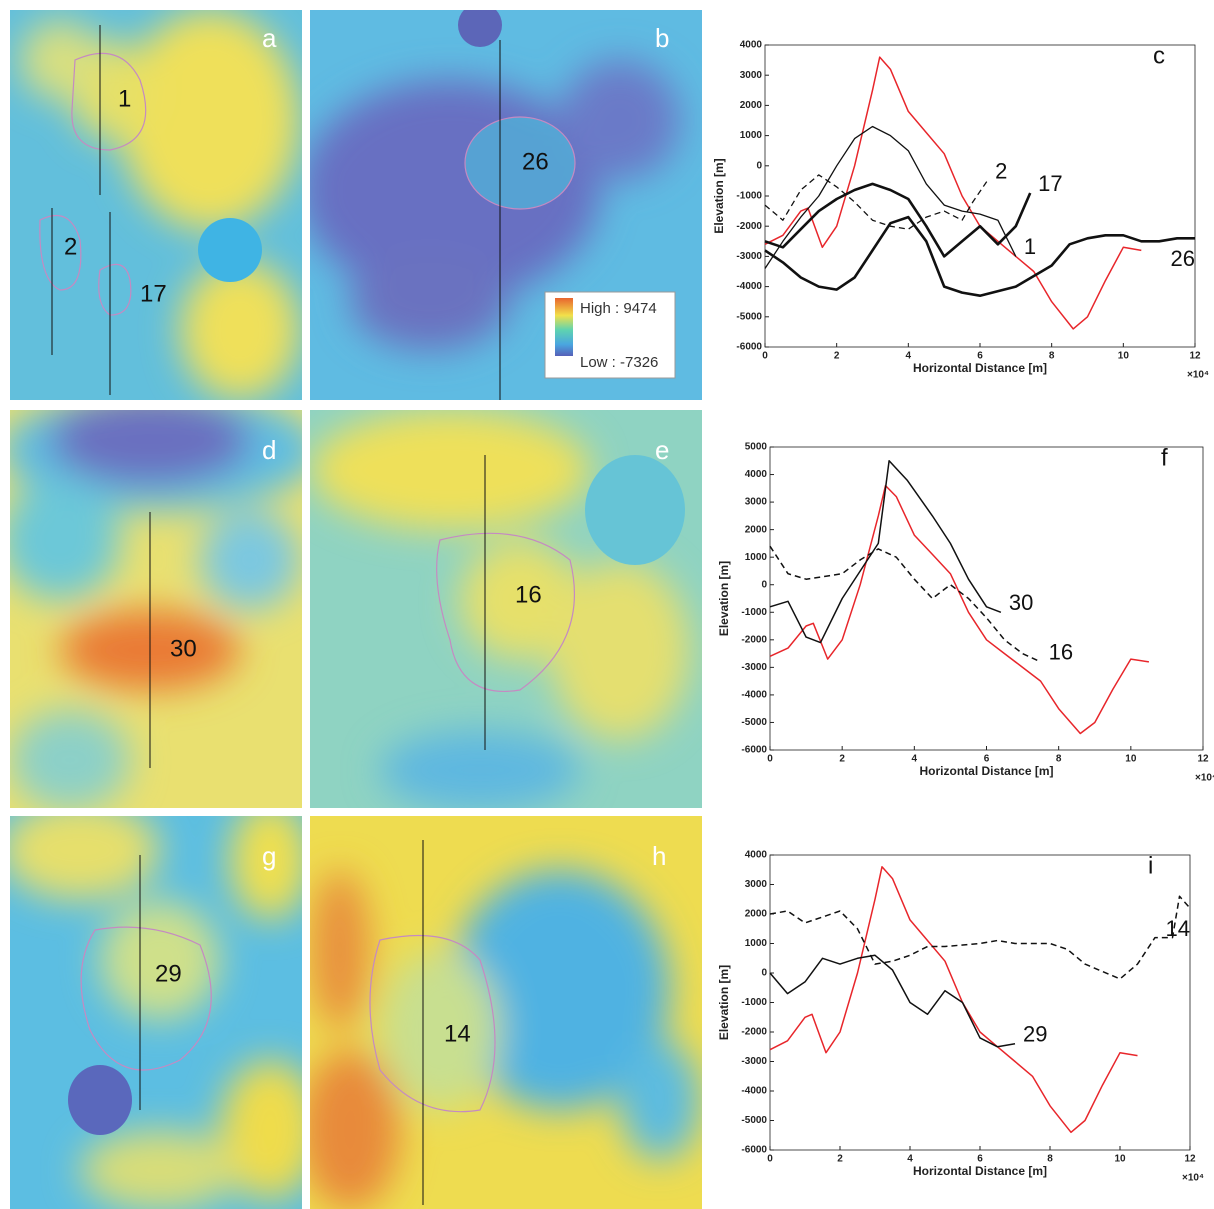 The width and height of the screenshot is (1214, 1209). I want to click on legend-low: Low : -7326, so click(619, 362).